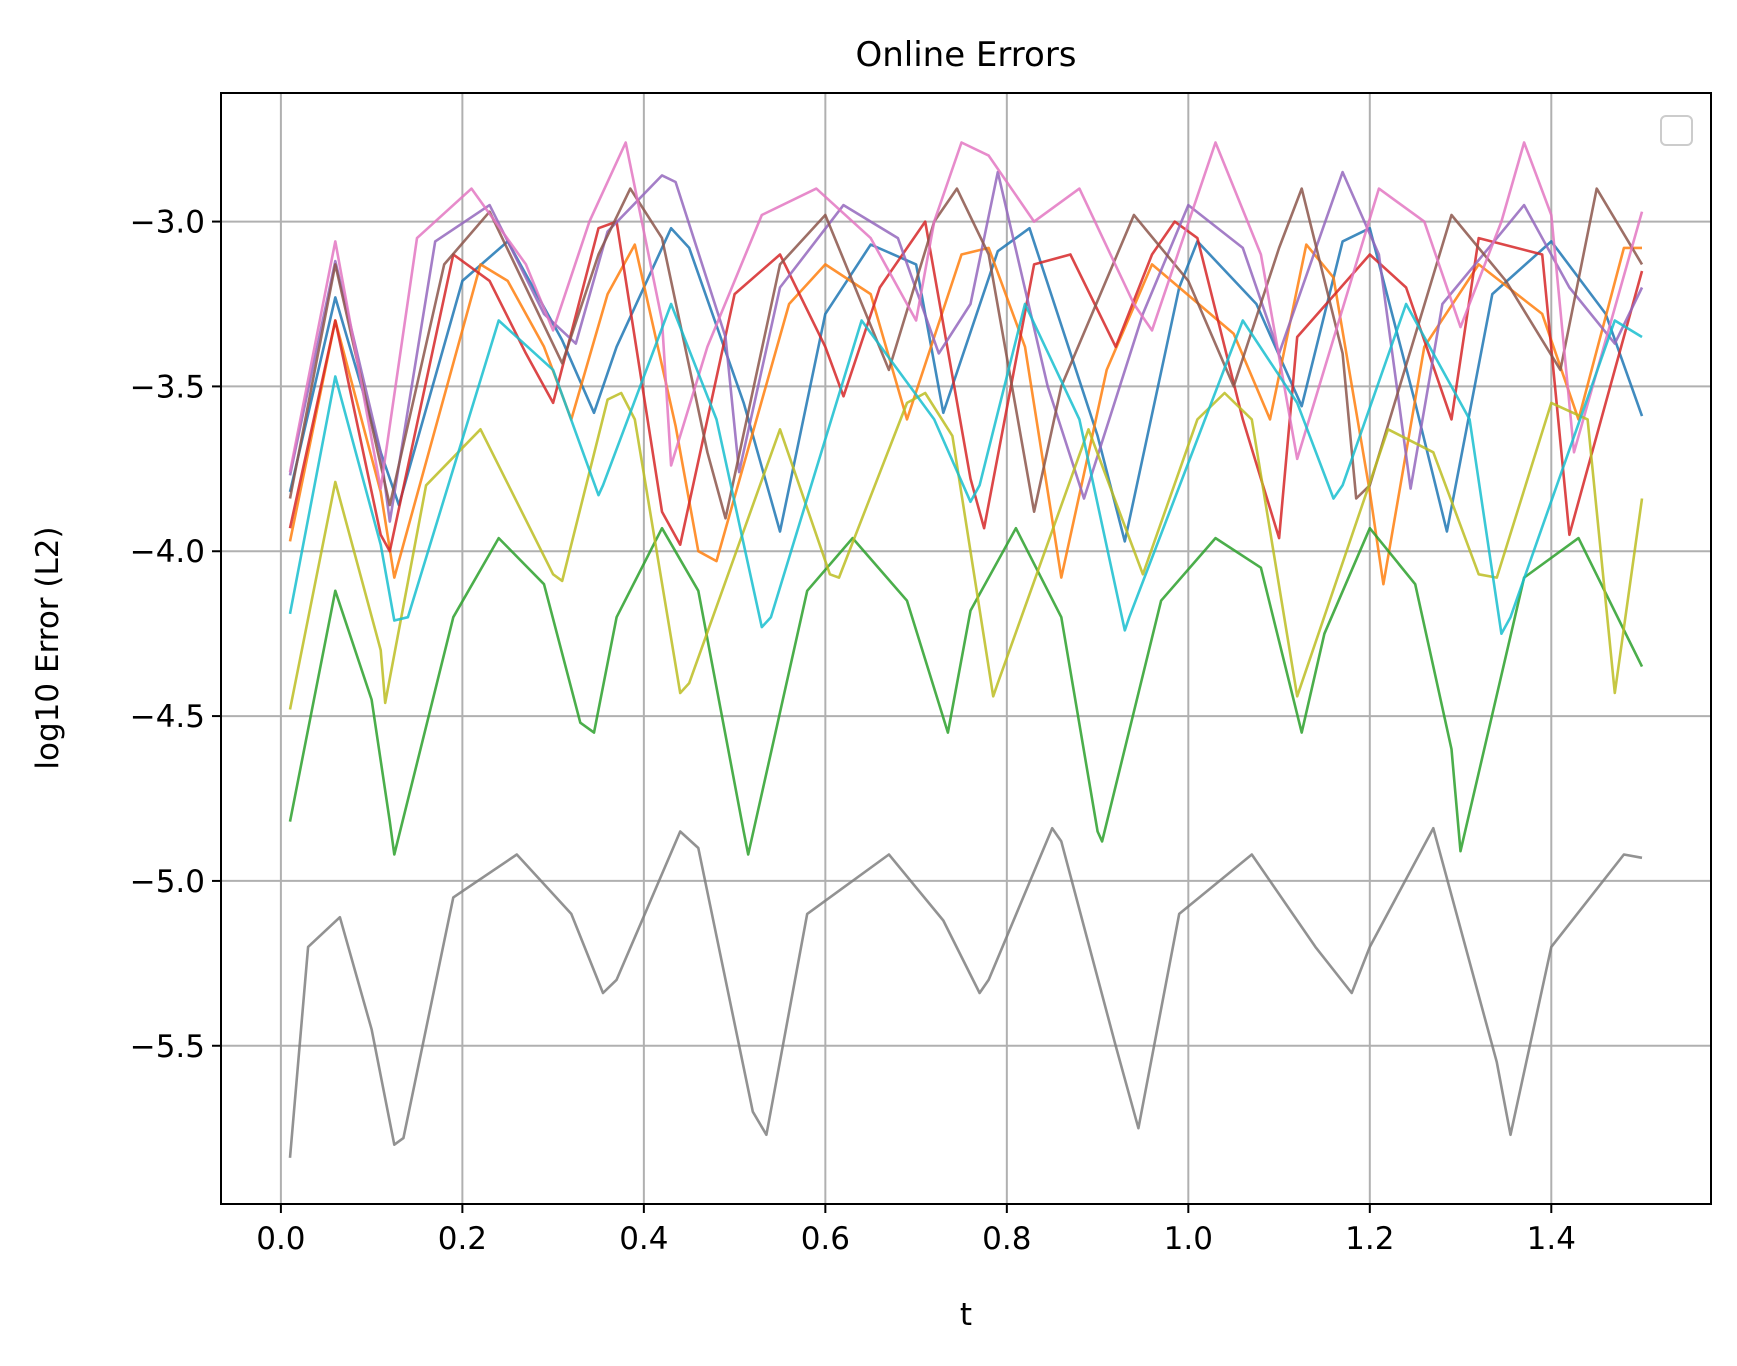  I want to click on legend-box, so click(1676, 130).